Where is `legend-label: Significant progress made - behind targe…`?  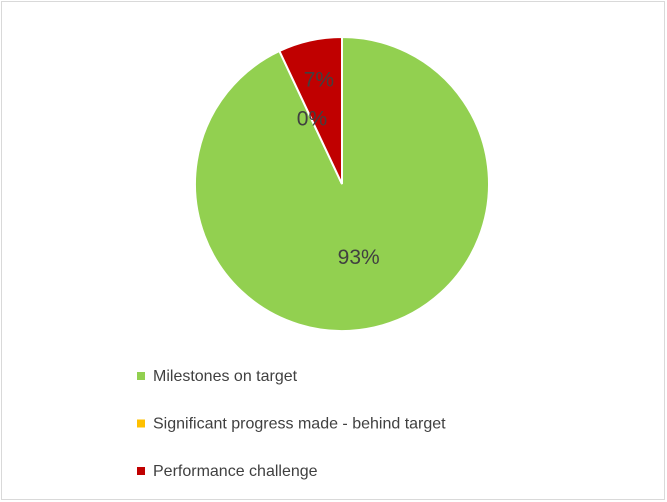 legend-label: Significant progress made - behind targe… is located at coordinates (299, 424).